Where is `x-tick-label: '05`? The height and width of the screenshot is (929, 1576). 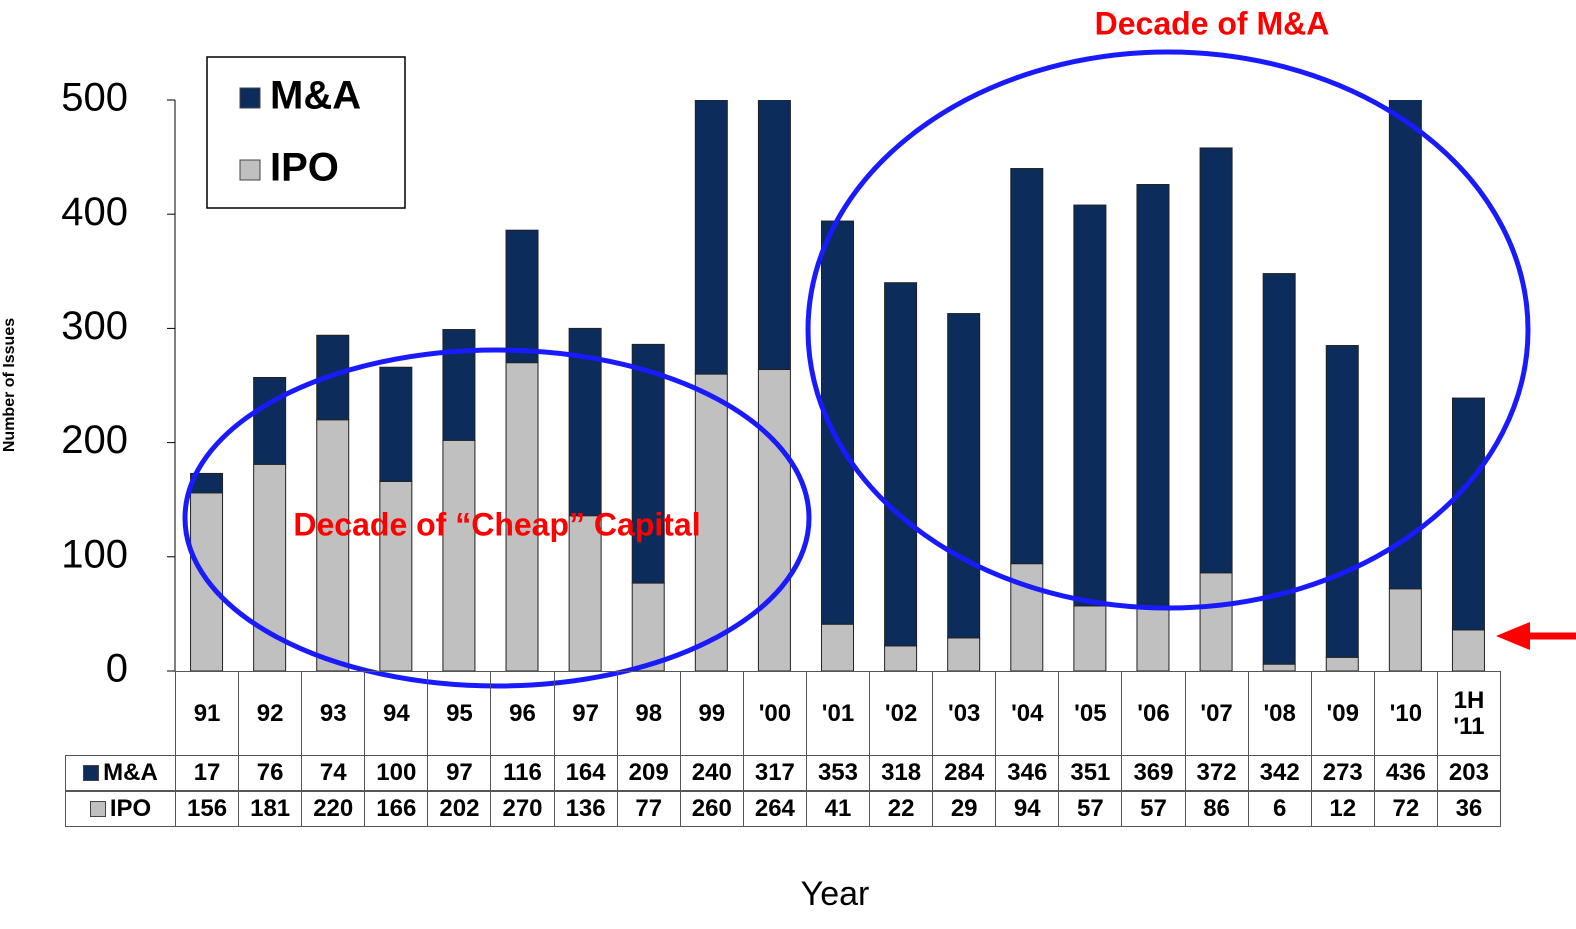 x-tick-label: '05 is located at coordinates (1090, 713).